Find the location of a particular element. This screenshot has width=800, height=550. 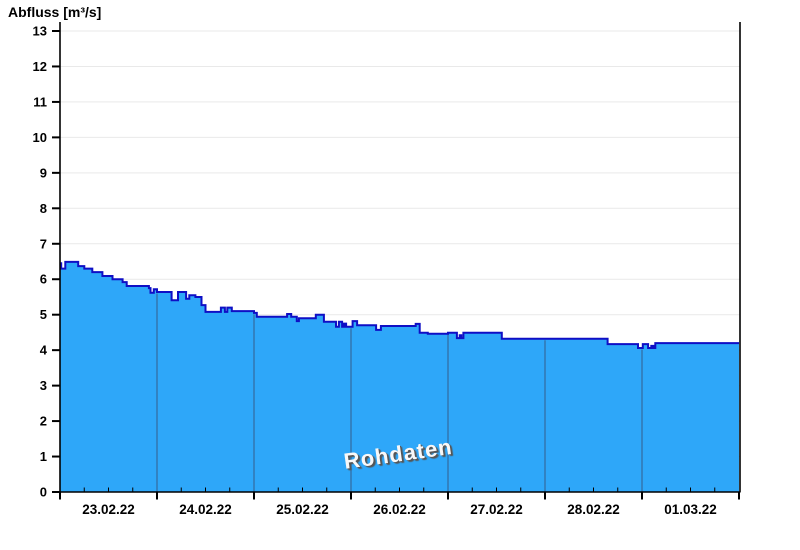

y-tick-label: 10 is located at coordinates (40, 137).